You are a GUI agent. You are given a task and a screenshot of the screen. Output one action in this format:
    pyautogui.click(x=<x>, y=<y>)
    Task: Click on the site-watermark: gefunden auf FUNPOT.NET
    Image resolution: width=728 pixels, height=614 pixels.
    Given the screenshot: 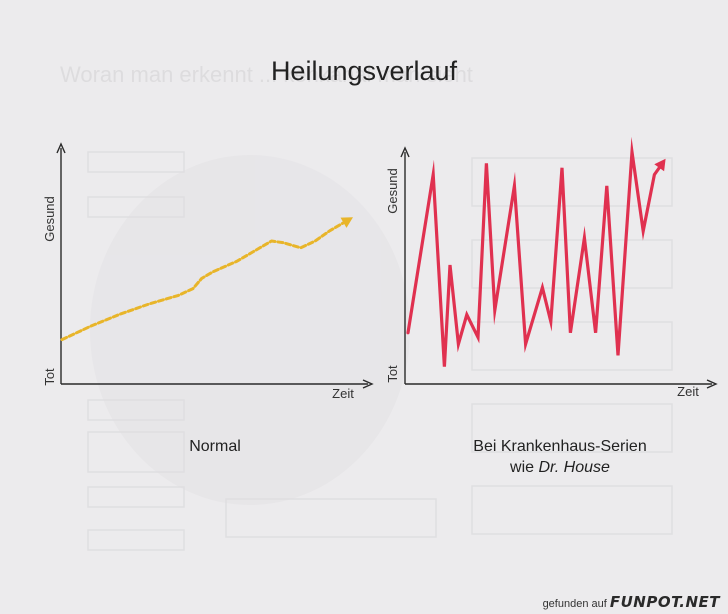 What is the action you would take?
    pyautogui.click(x=631, y=602)
    